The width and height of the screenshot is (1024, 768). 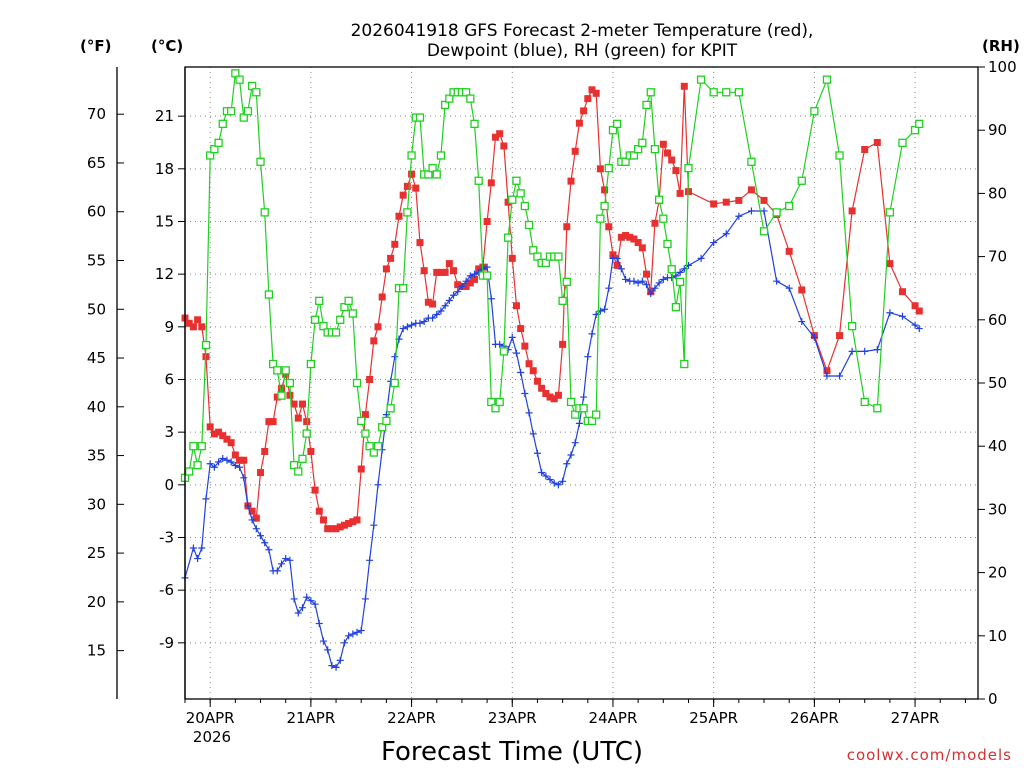 I want to click on celsius-axis-unit: (°C), so click(x=167, y=46).